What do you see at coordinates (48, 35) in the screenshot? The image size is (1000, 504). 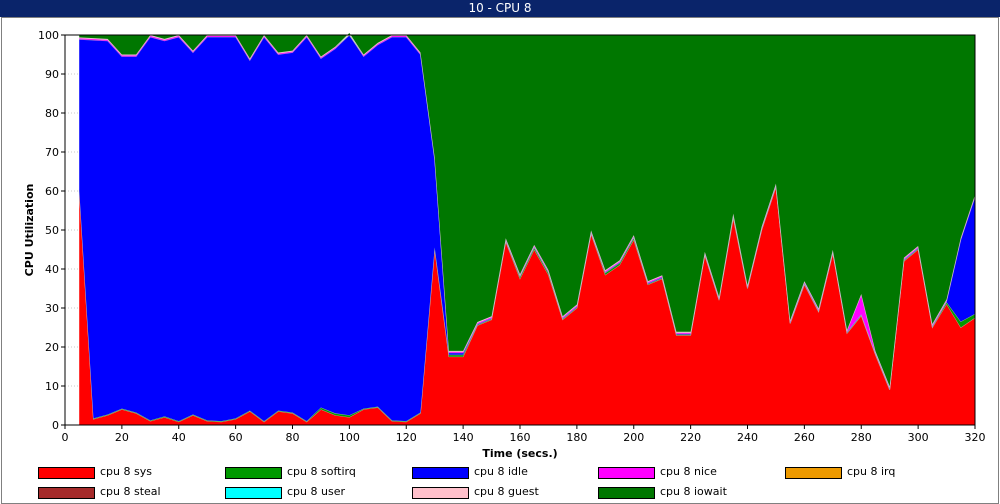 I see `y-tick-label: 100` at bounding box center [48, 35].